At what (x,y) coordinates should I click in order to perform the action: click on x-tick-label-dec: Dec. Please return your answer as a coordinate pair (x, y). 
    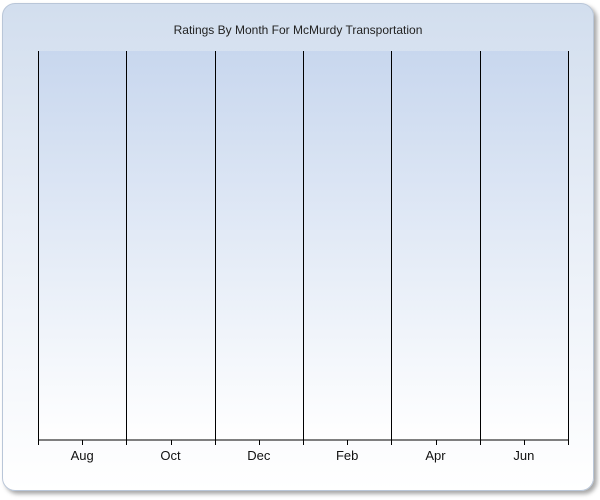
    Looking at the image, I should click on (259, 455).